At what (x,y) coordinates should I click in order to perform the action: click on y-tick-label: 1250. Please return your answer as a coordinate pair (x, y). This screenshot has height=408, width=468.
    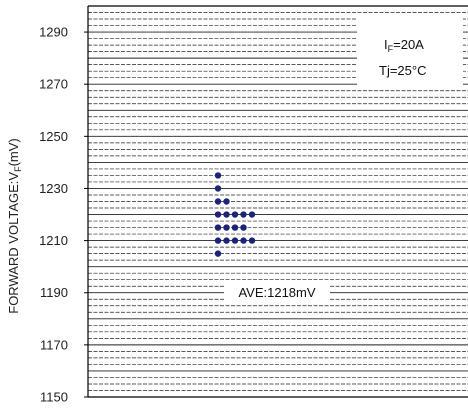
    Looking at the image, I should click on (53, 136).